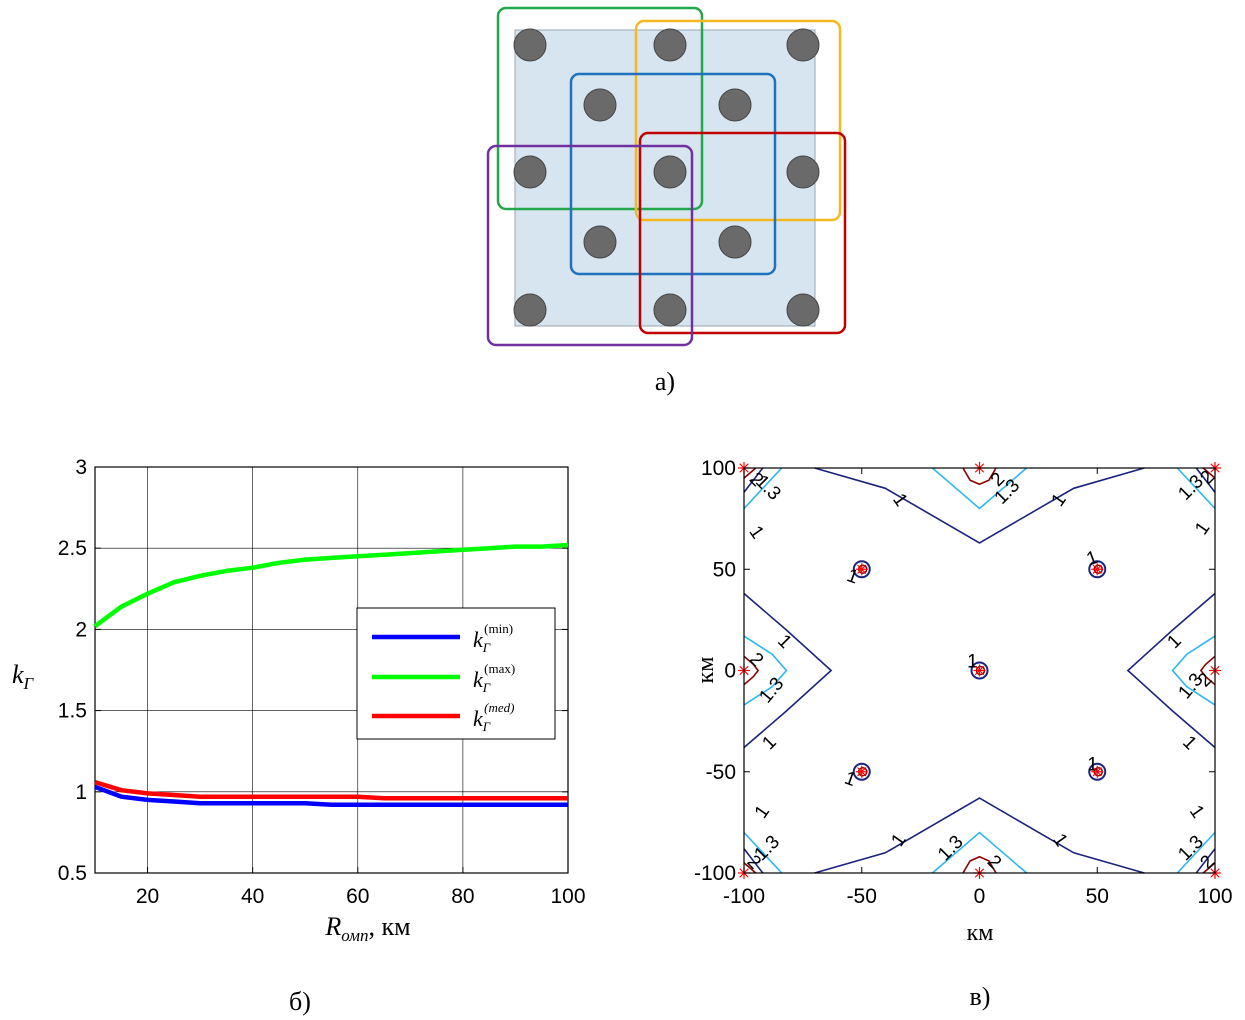 This screenshot has height=1020, width=1245. Describe the element at coordinates (367, 928) in the screenshot. I see `x-axis-label: Rомп, км` at that location.